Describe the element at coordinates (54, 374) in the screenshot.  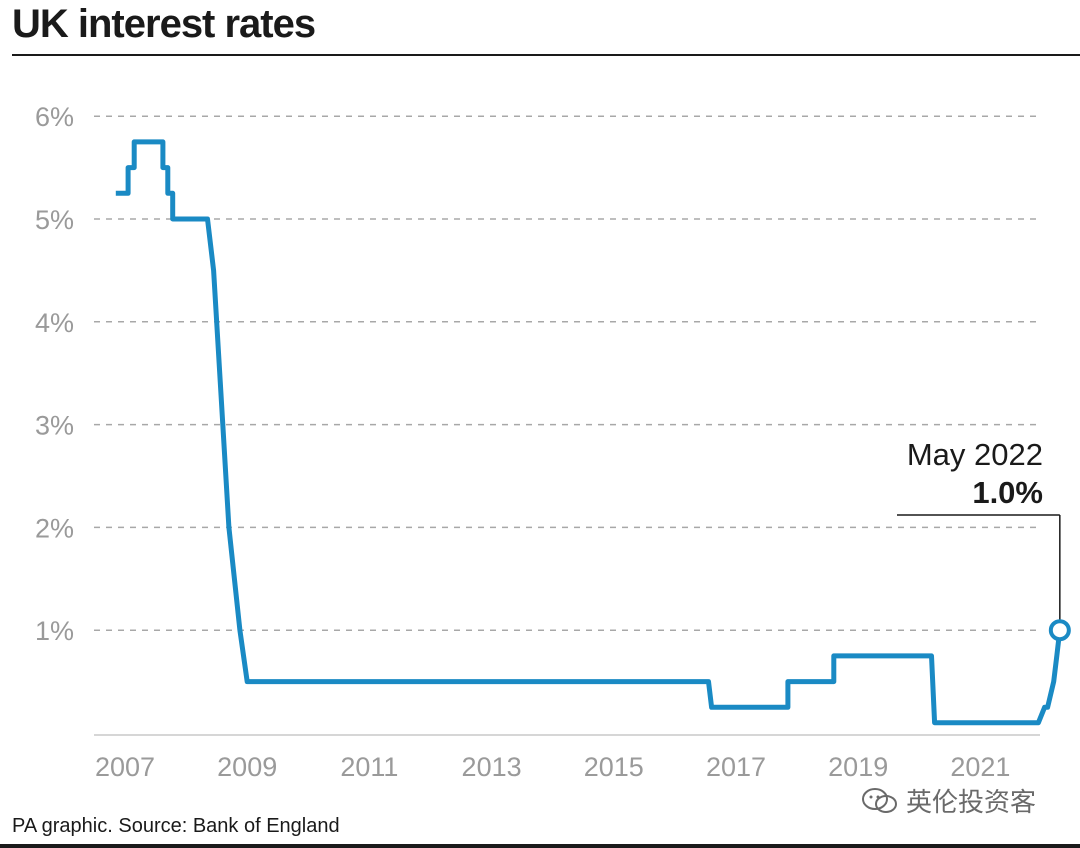
I see `y-axis-ticks: 1% 2% 3% 4% 5% 6%` at that location.